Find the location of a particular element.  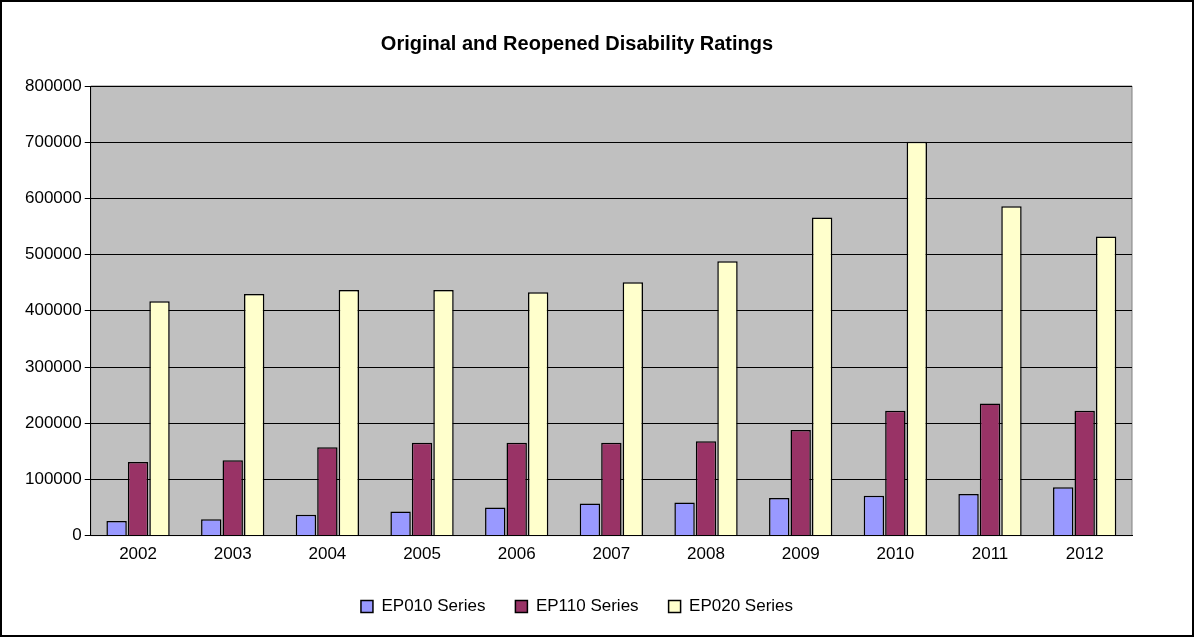

y-tick-label: 600000 is located at coordinates (53, 198).